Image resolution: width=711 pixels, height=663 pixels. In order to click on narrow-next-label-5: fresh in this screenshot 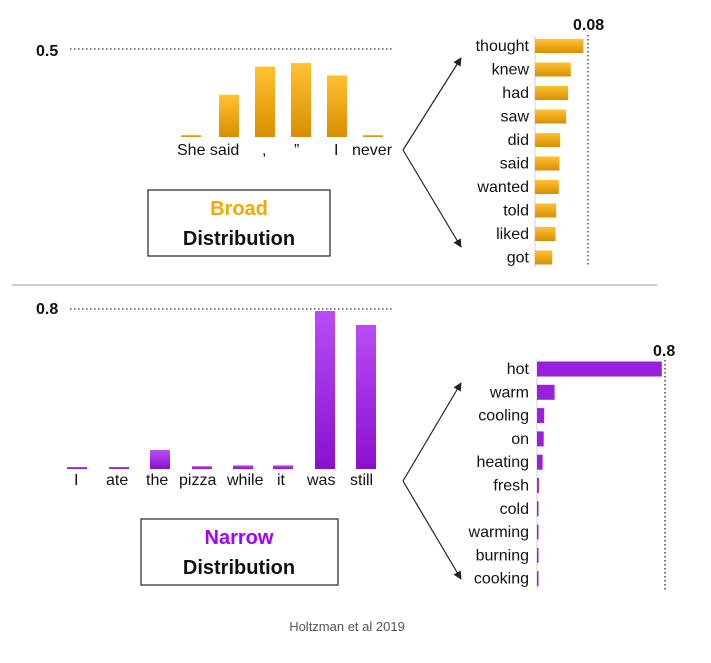, I will do `click(511, 486)`.